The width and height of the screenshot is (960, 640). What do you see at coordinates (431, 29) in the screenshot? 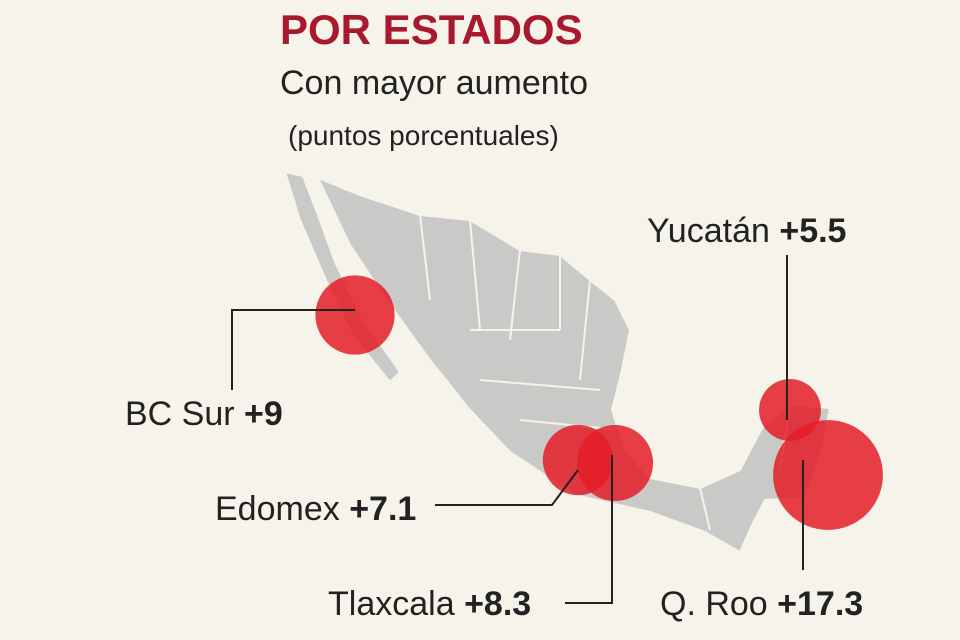
I see `title: POR ESTADOS` at bounding box center [431, 29].